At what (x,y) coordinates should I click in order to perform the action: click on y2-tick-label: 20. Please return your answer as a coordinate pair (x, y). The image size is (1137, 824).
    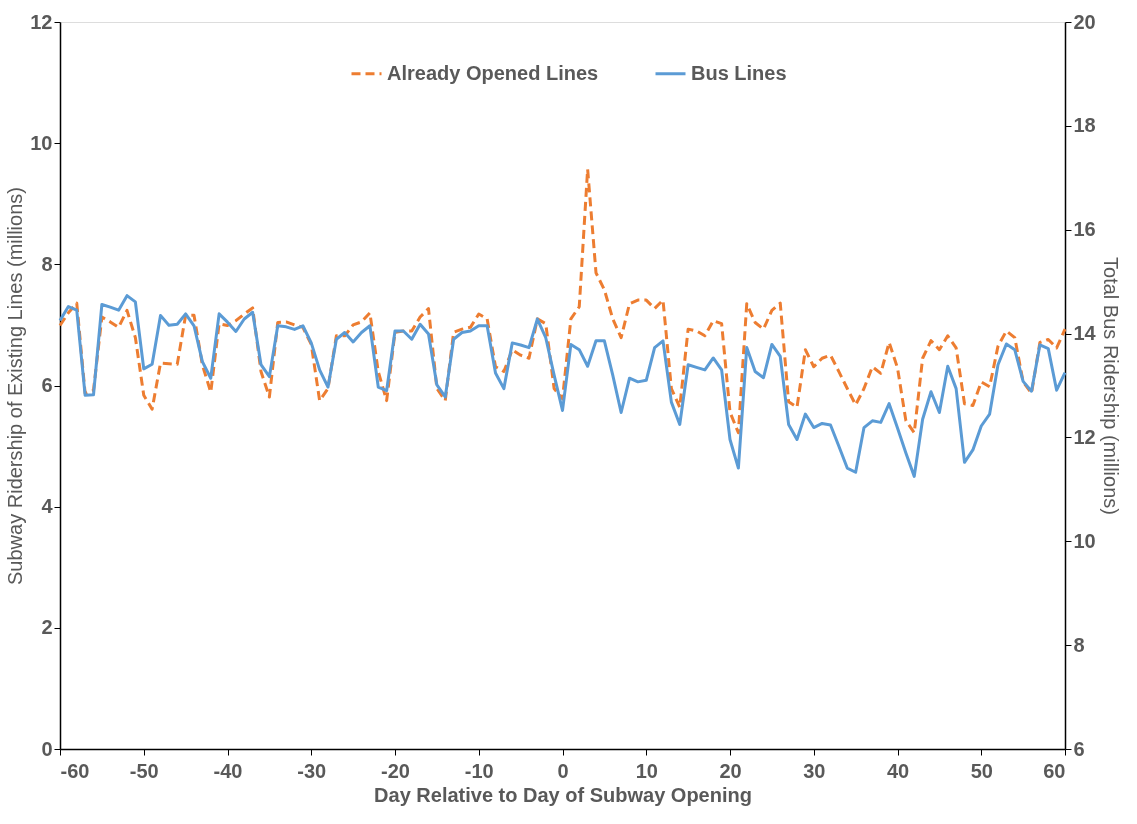
    Looking at the image, I should click on (1084, 21).